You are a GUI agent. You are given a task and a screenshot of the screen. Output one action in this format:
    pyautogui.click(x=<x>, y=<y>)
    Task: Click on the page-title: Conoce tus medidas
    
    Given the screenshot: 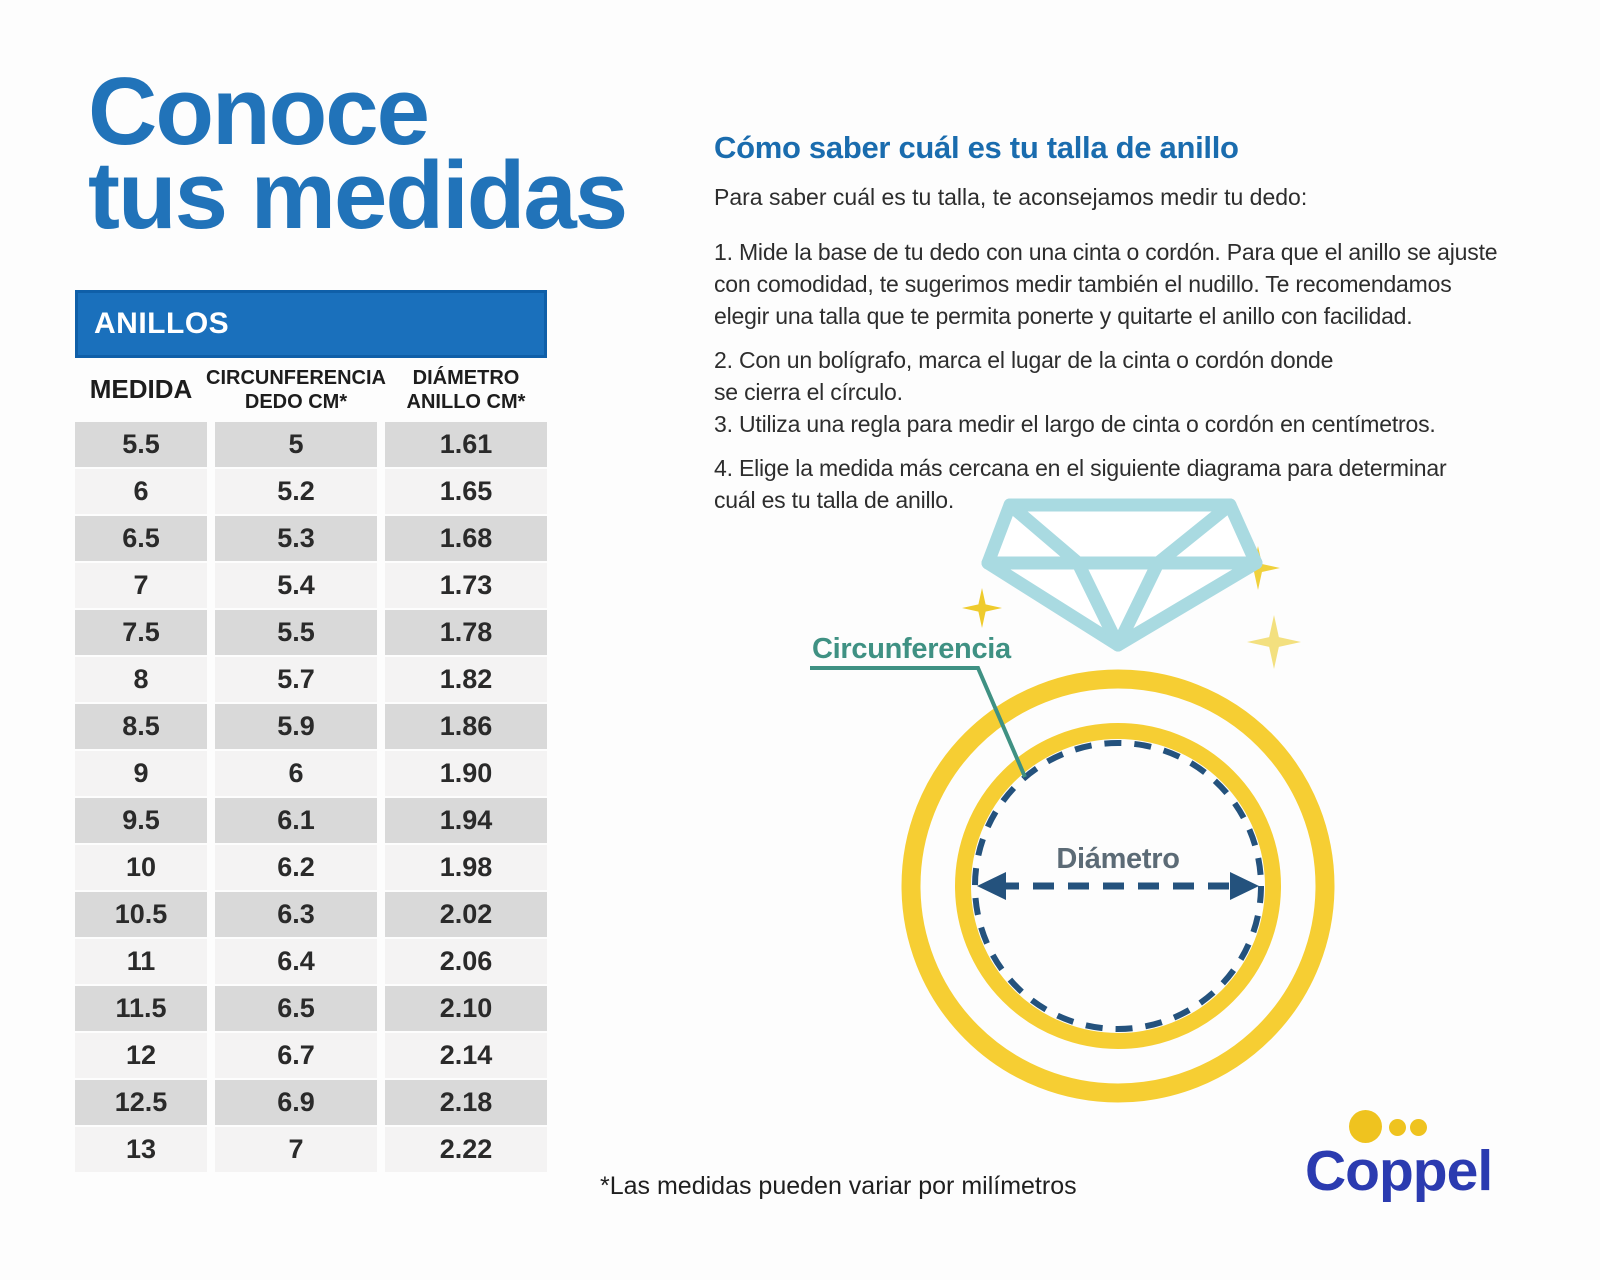 What is the action you would take?
    pyautogui.click(x=358, y=153)
    